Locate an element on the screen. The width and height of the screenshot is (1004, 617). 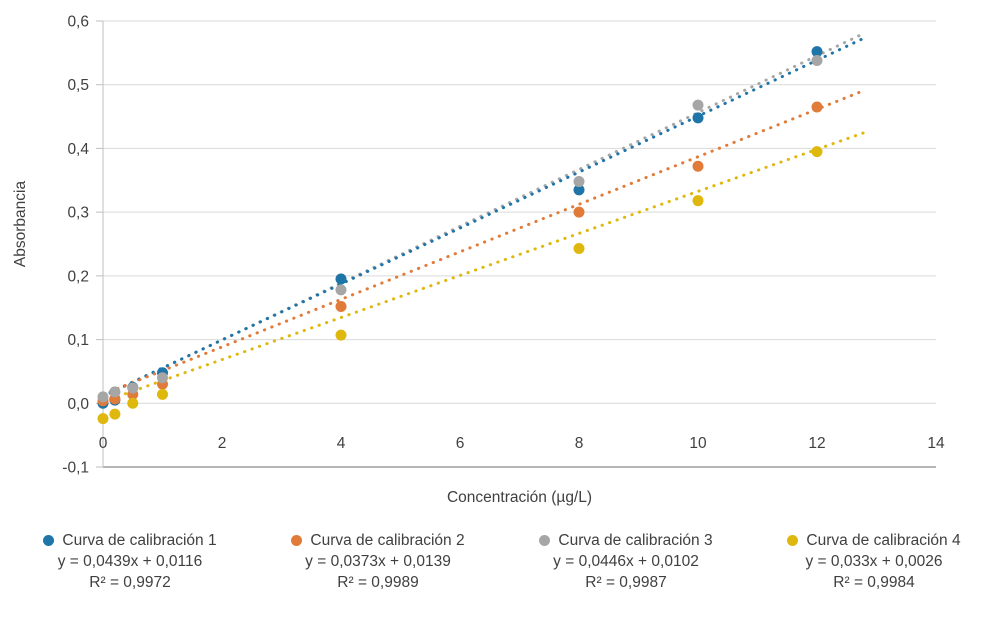
y-tick-label: 0,1 is located at coordinates (78, 340).